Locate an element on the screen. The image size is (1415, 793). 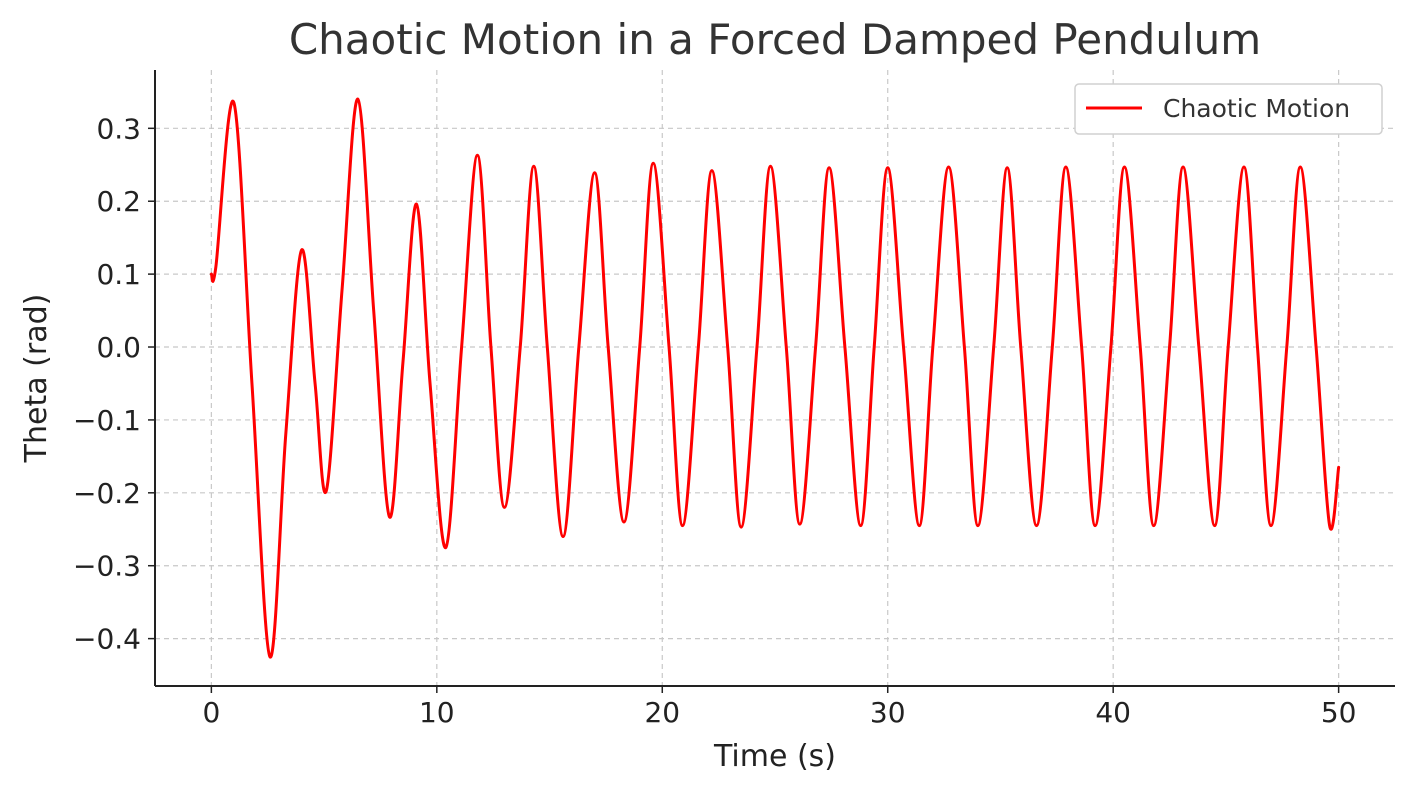
y-tick-label: −0.2 is located at coordinates (107, 493).